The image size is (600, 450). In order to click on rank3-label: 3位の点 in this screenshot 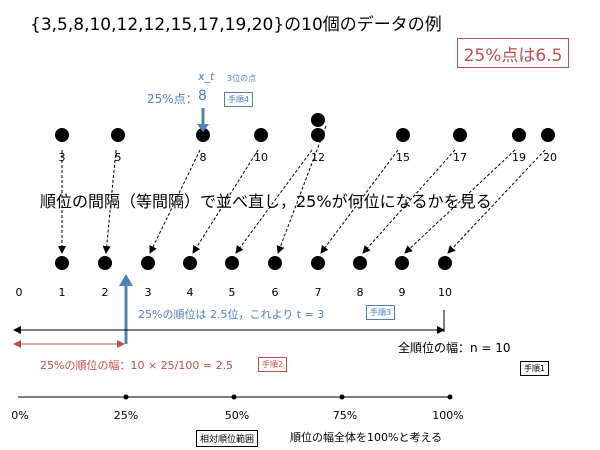, I will do `click(242, 78)`.